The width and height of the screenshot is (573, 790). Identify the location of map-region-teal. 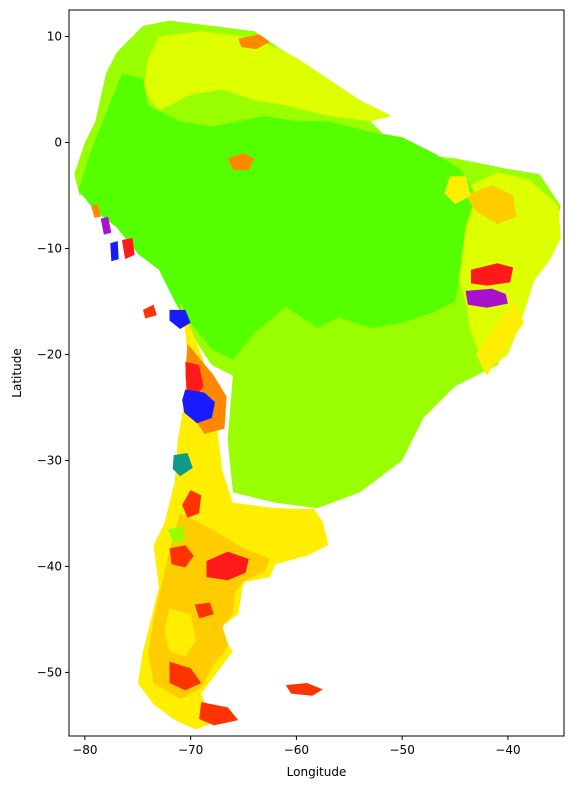
(182, 465).